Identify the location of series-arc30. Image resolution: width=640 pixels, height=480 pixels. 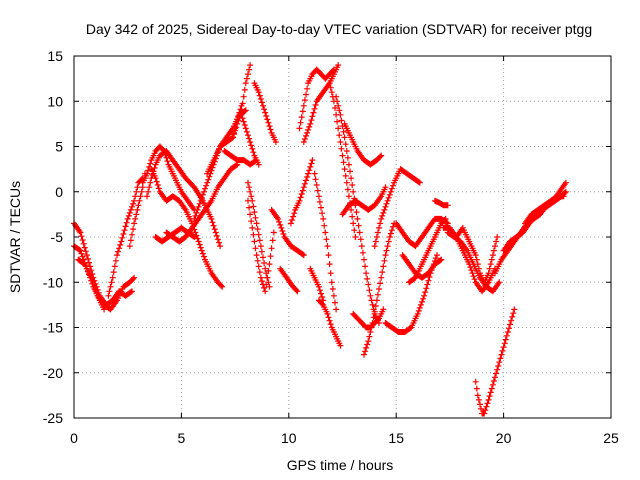
(364, 201).